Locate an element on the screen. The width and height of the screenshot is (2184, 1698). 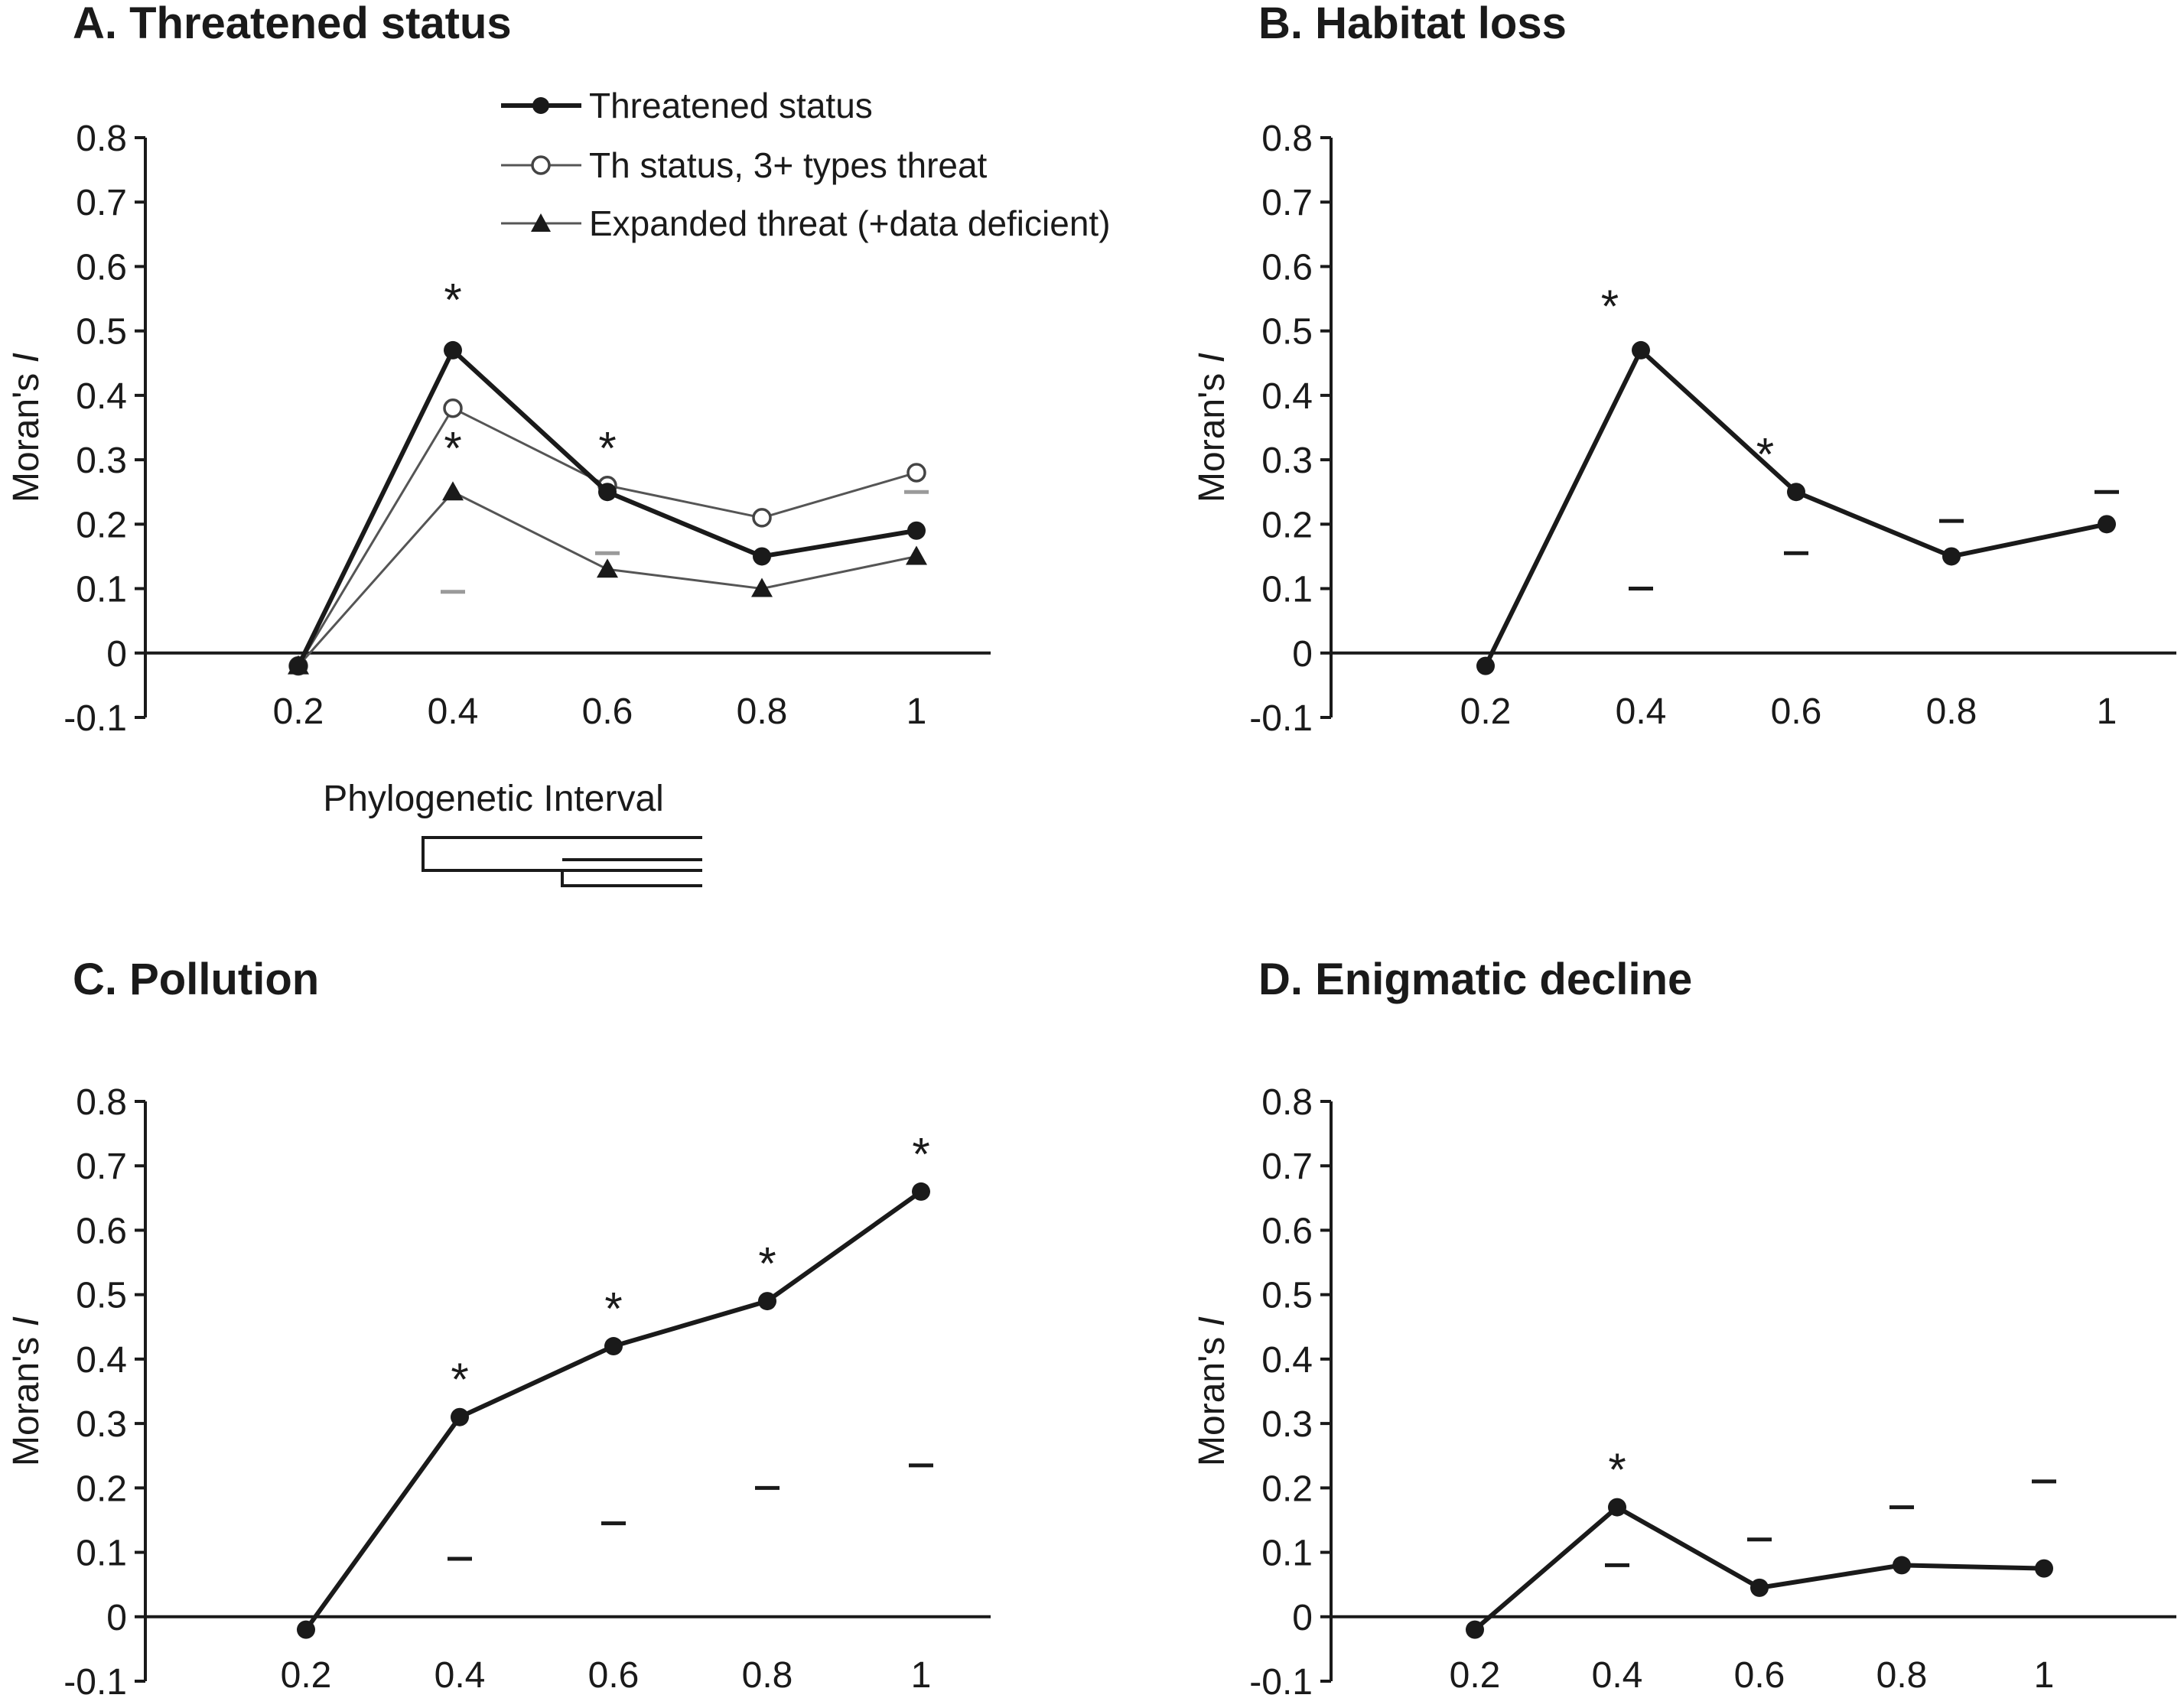
legend-item-th-status-3plus: Th status, 3+ types threat is located at coordinates (744, 165).